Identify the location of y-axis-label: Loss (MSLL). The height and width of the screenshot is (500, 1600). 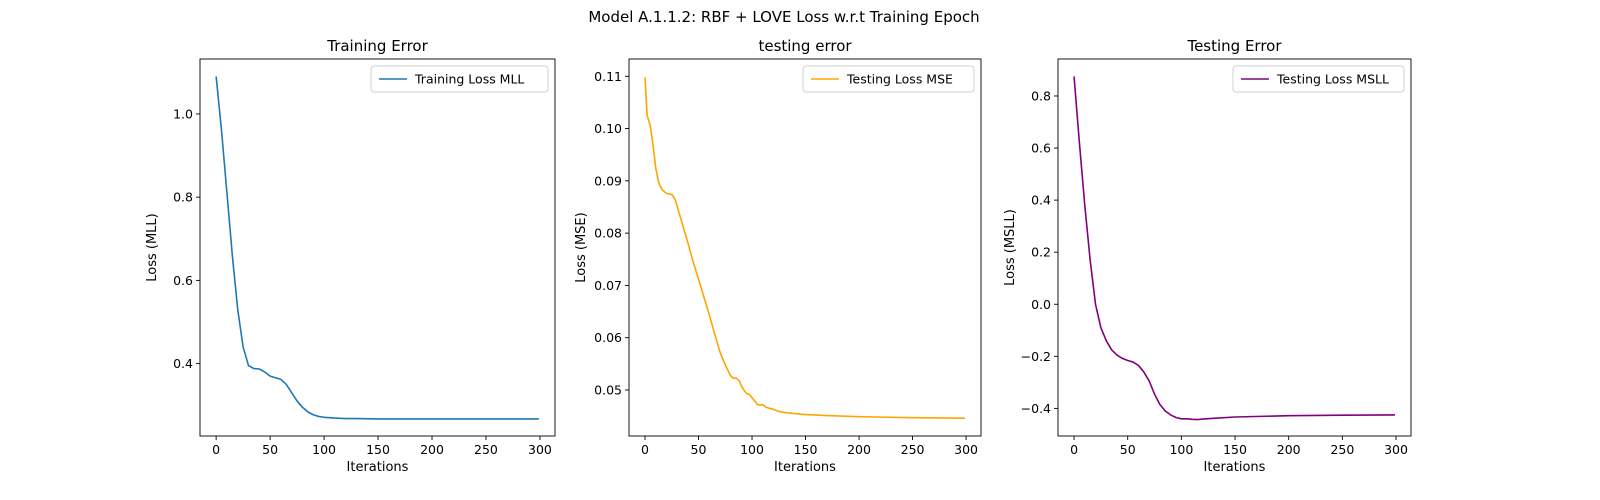
(1010, 247).